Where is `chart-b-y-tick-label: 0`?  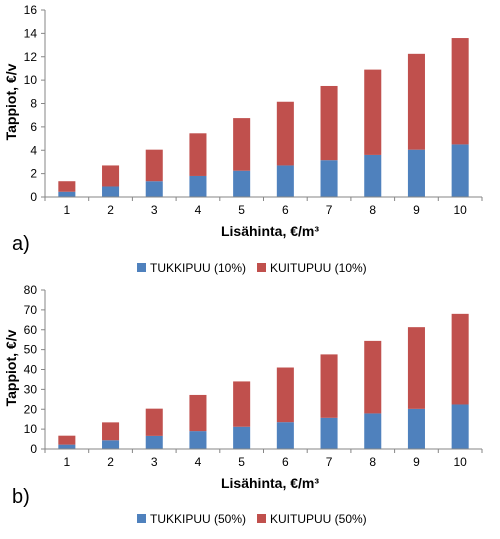 chart-b-y-tick-label: 0 is located at coordinates (33, 449).